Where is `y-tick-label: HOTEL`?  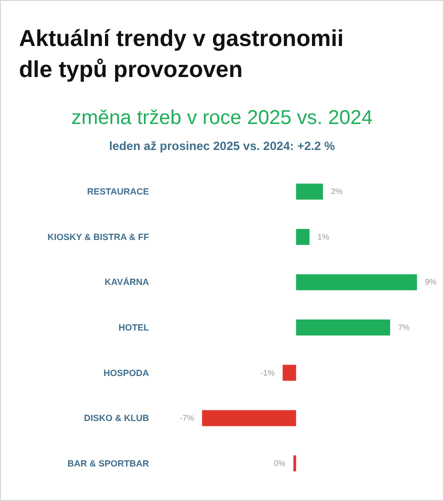 y-tick-label: HOTEL is located at coordinates (134, 327).